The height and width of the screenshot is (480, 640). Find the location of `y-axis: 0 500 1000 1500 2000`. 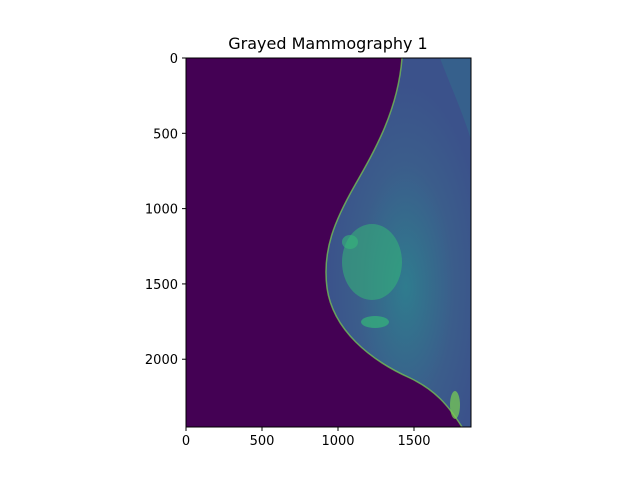

y-axis: 0 500 1000 1500 2000 is located at coordinates (165, 210).